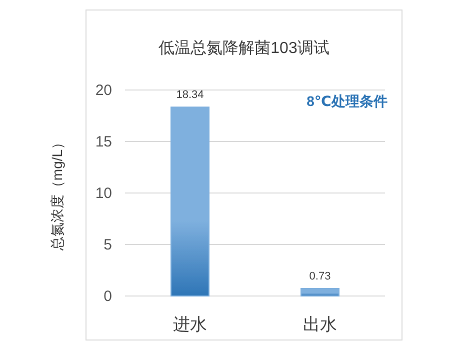  What do you see at coordinates (244, 48) in the screenshot?
I see `chart-title: 低温总氮降解菌103调试` at bounding box center [244, 48].